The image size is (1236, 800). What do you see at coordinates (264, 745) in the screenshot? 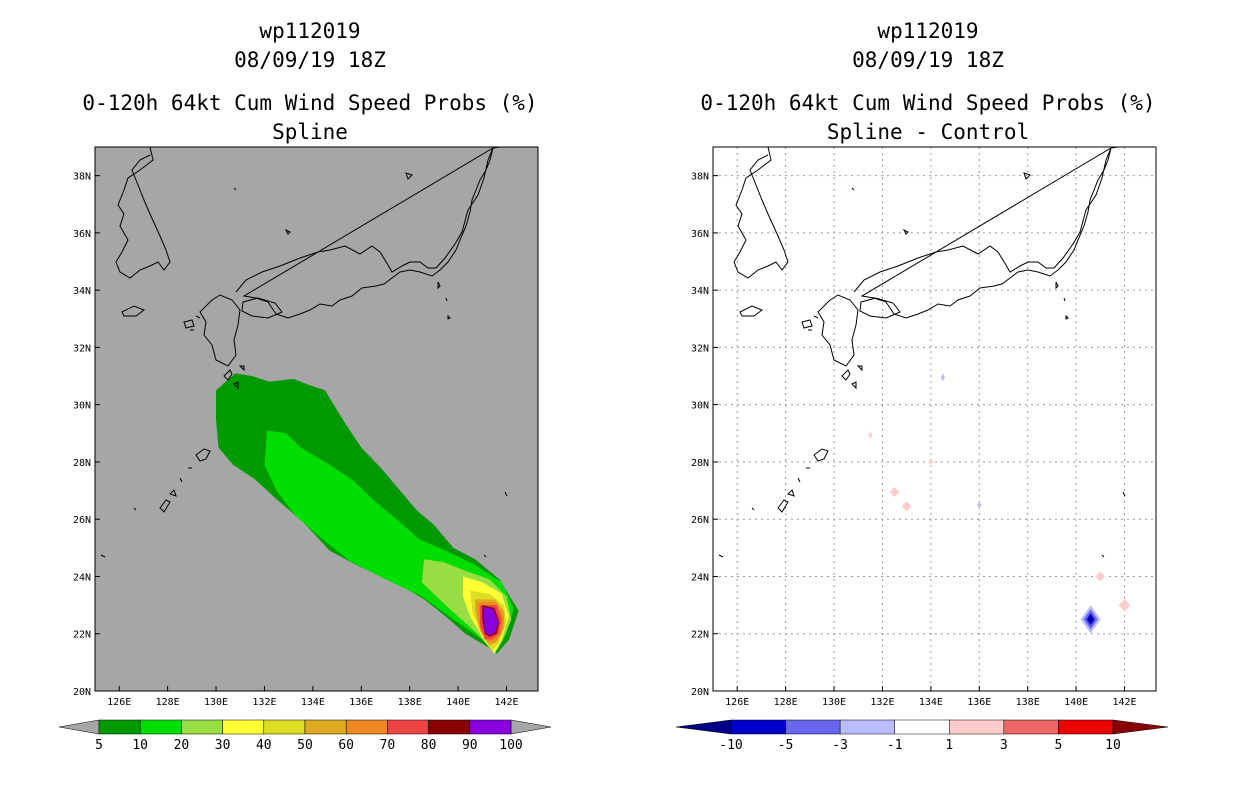
I see `colorbar-label: 40` at bounding box center [264, 745].